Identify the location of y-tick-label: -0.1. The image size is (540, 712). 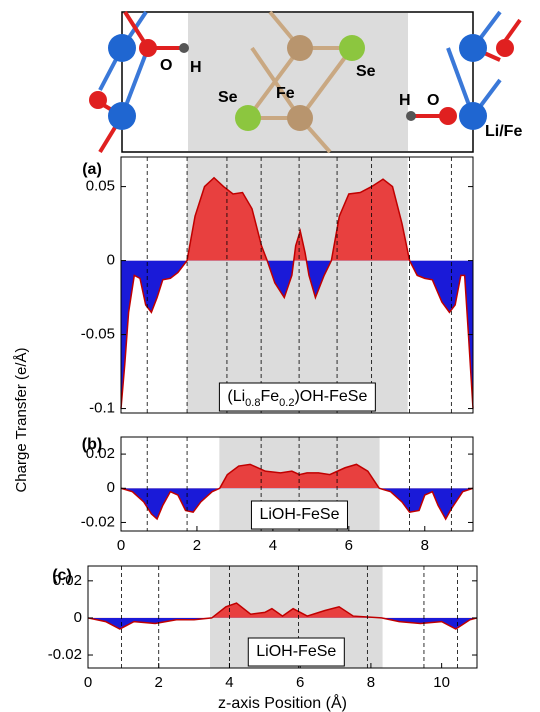
(102, 408).